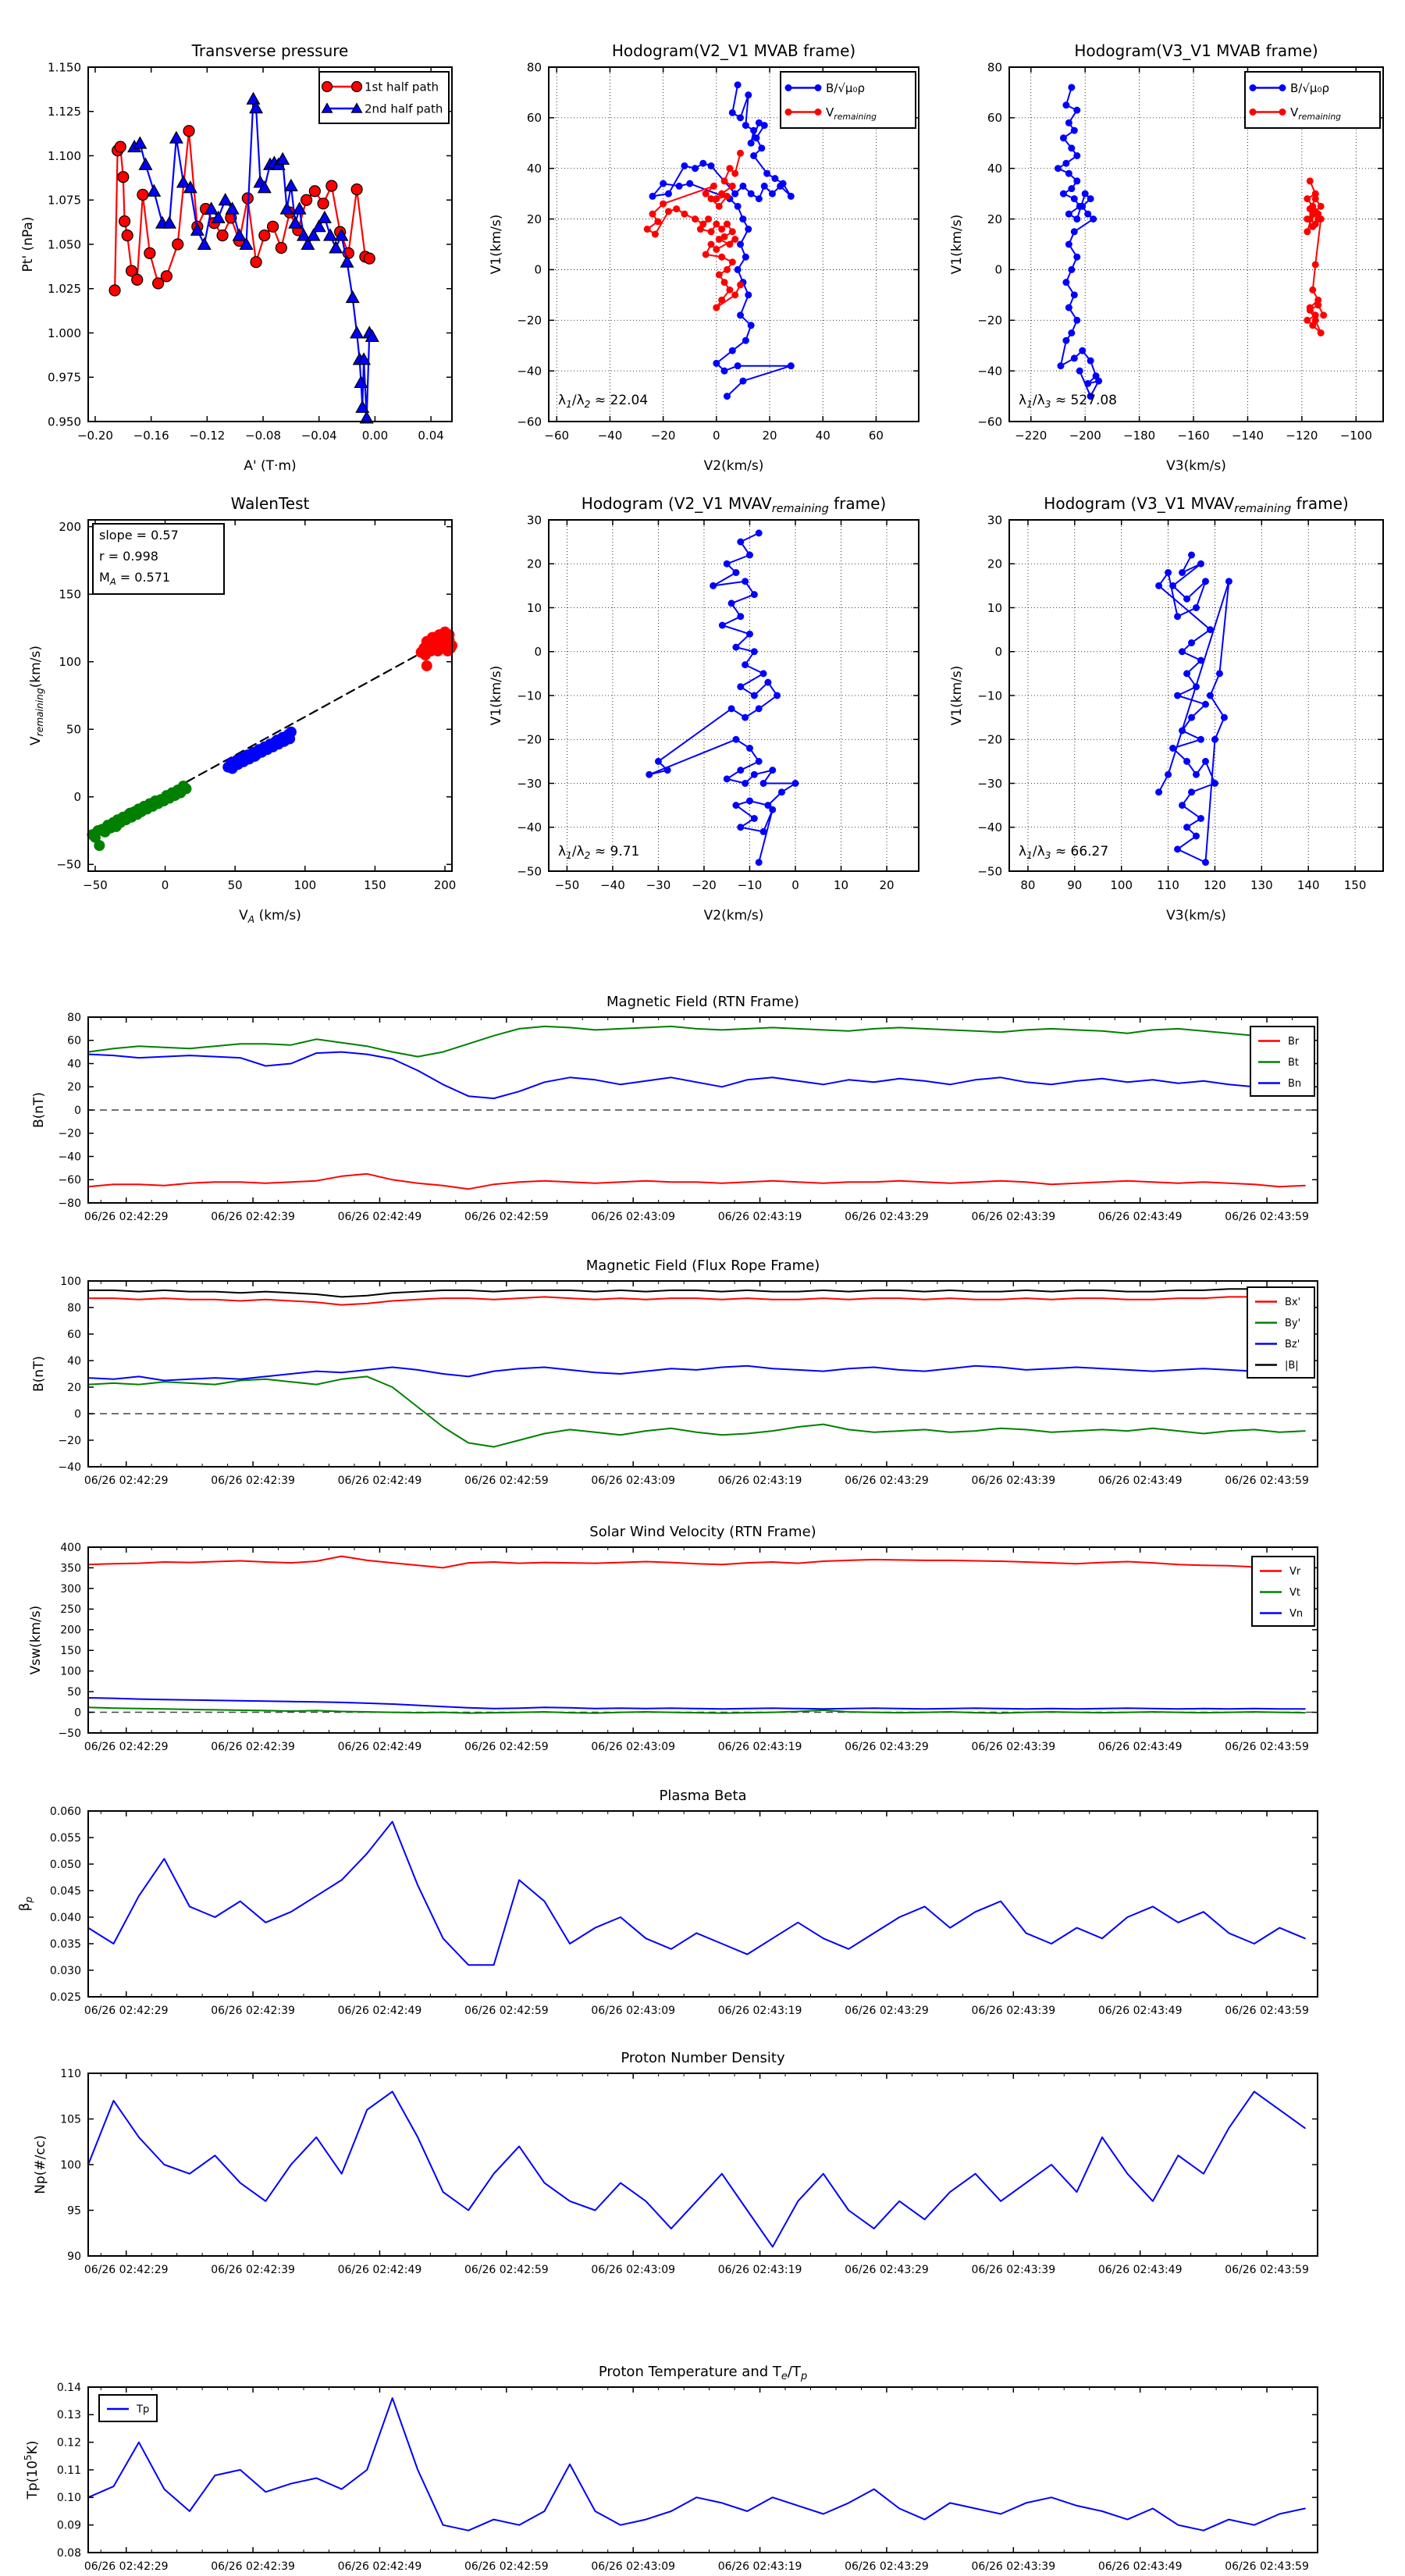 This screenshot has height=2576, width=1405. What do you see at coordinates (65, 1812) in the screenshot?
I see `y-tick-label: 0.060` at bounding box center [65, 1812].